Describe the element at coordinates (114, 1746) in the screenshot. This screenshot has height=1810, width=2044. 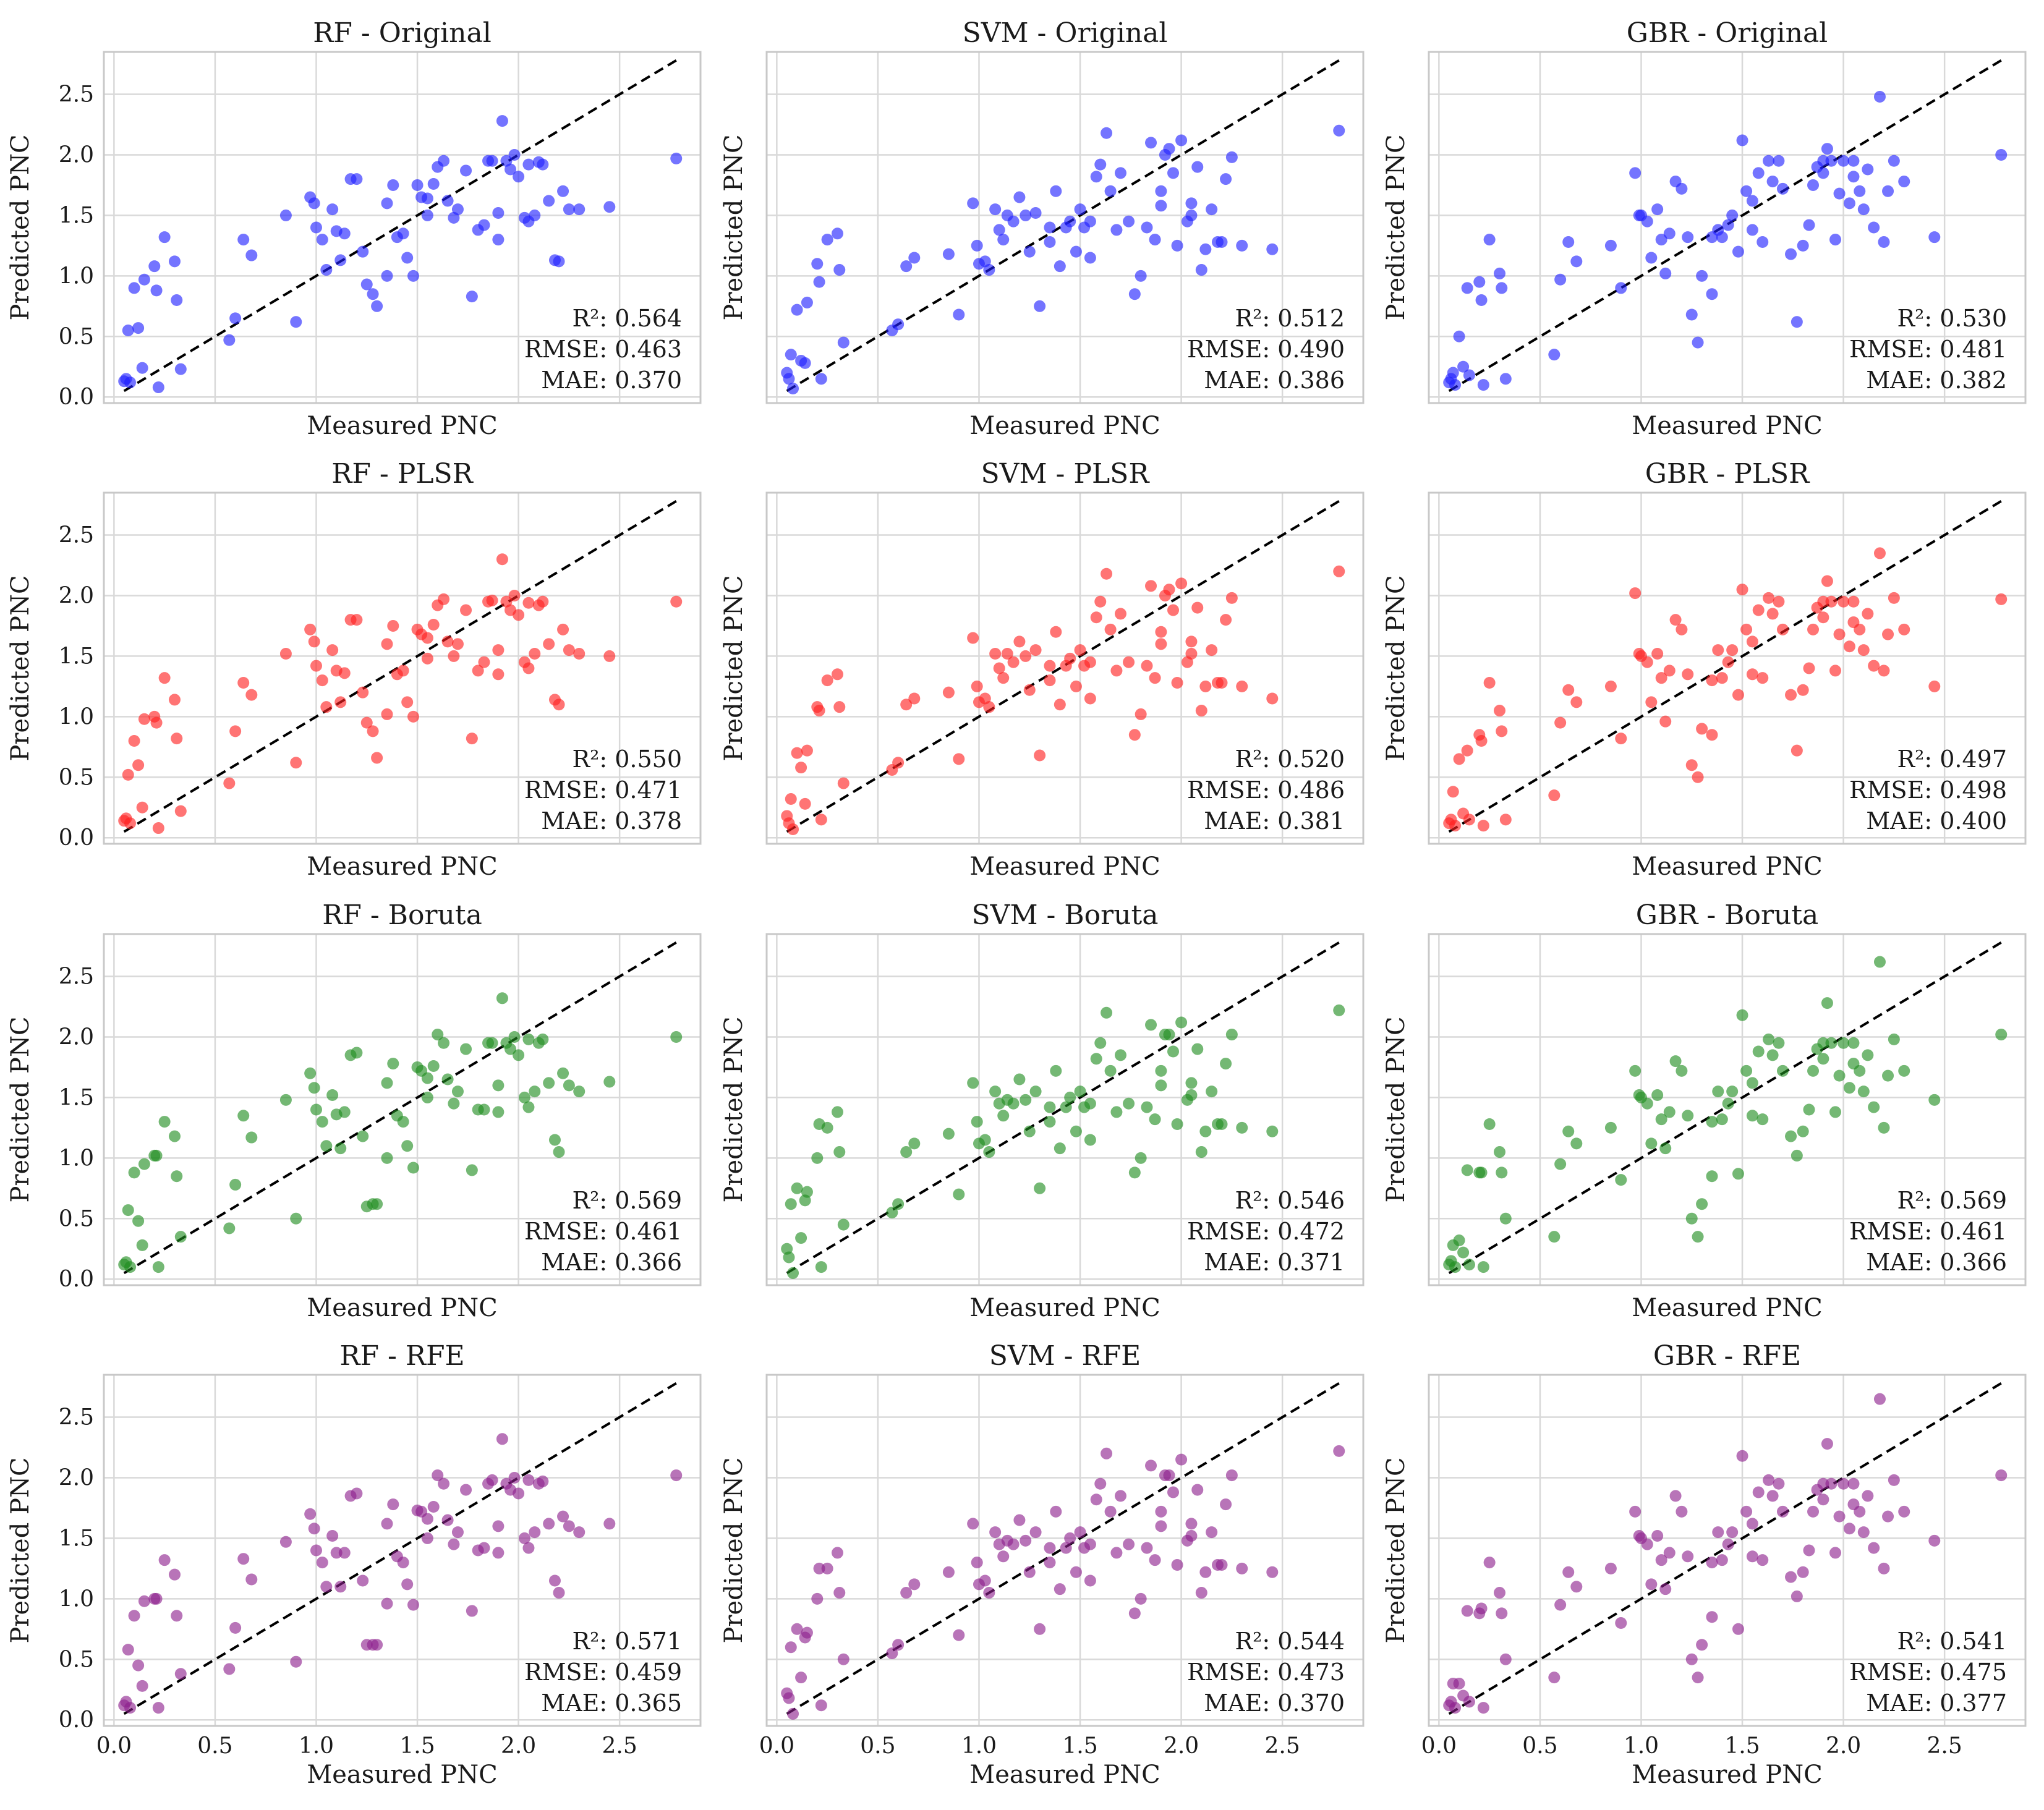
I see `x-tick-label: 0.0` at that location.